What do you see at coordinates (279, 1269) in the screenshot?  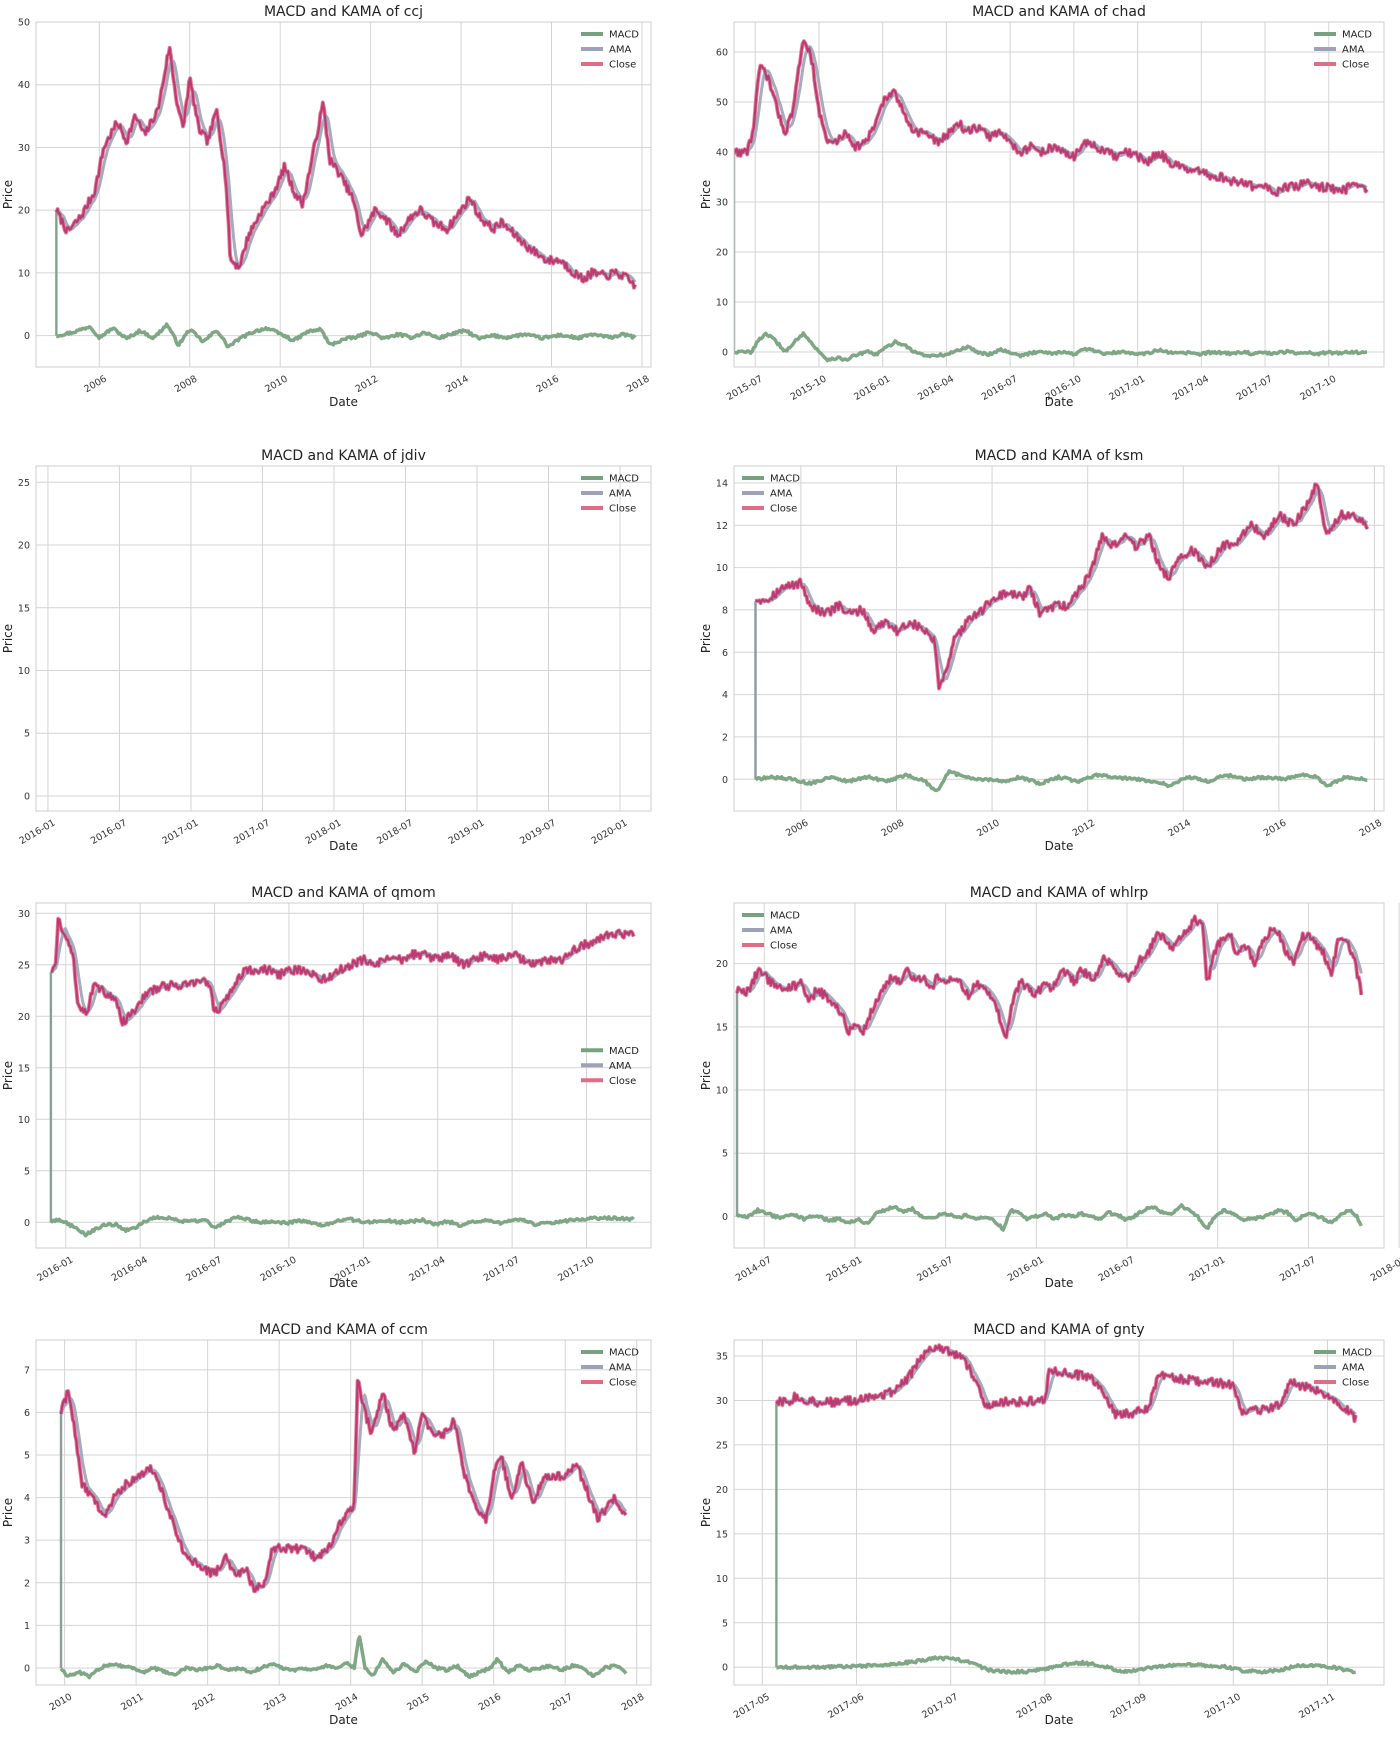 I see `x-tick-label: 2016-10` at bounding box center [279, 1269].